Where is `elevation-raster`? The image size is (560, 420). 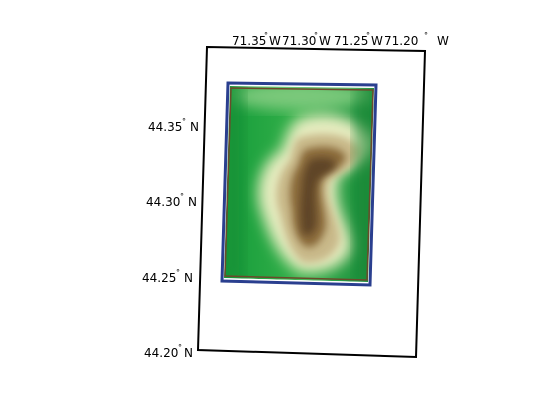
elevation-raster is located at coordinates (299, 184).